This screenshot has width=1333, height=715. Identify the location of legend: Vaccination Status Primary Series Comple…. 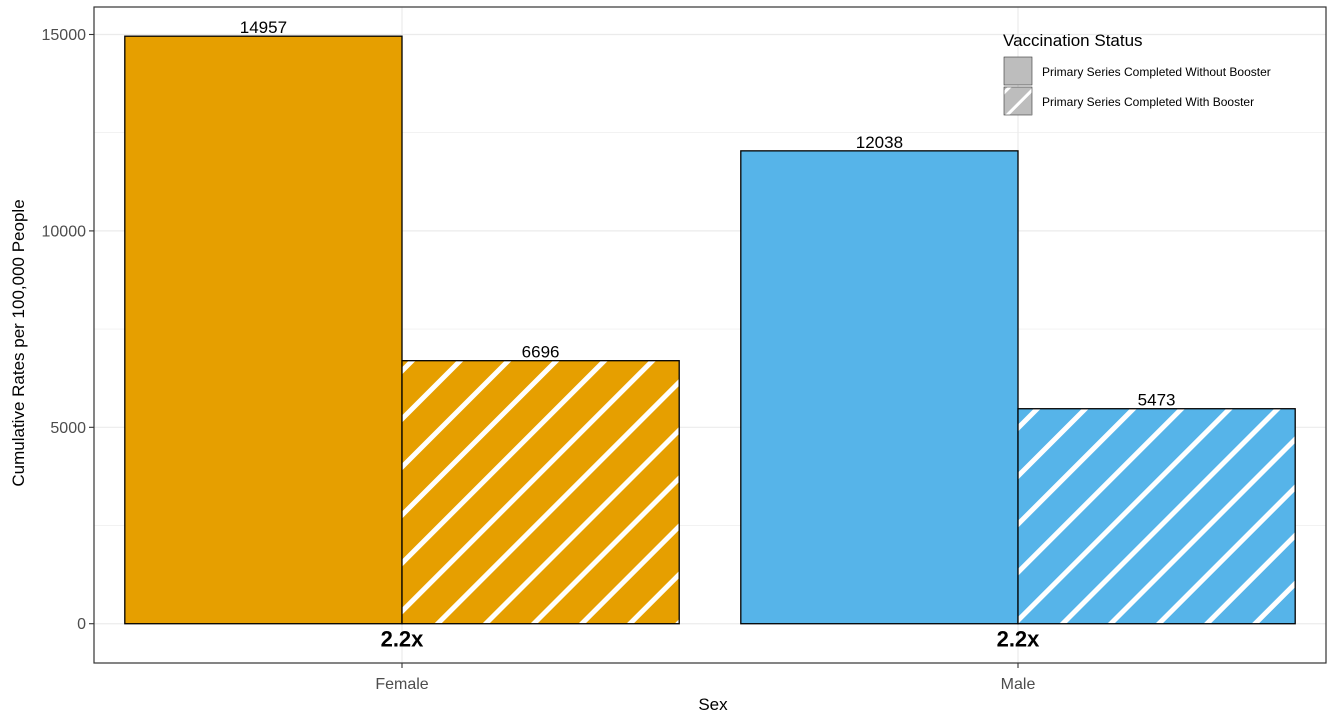
(1137, 73).